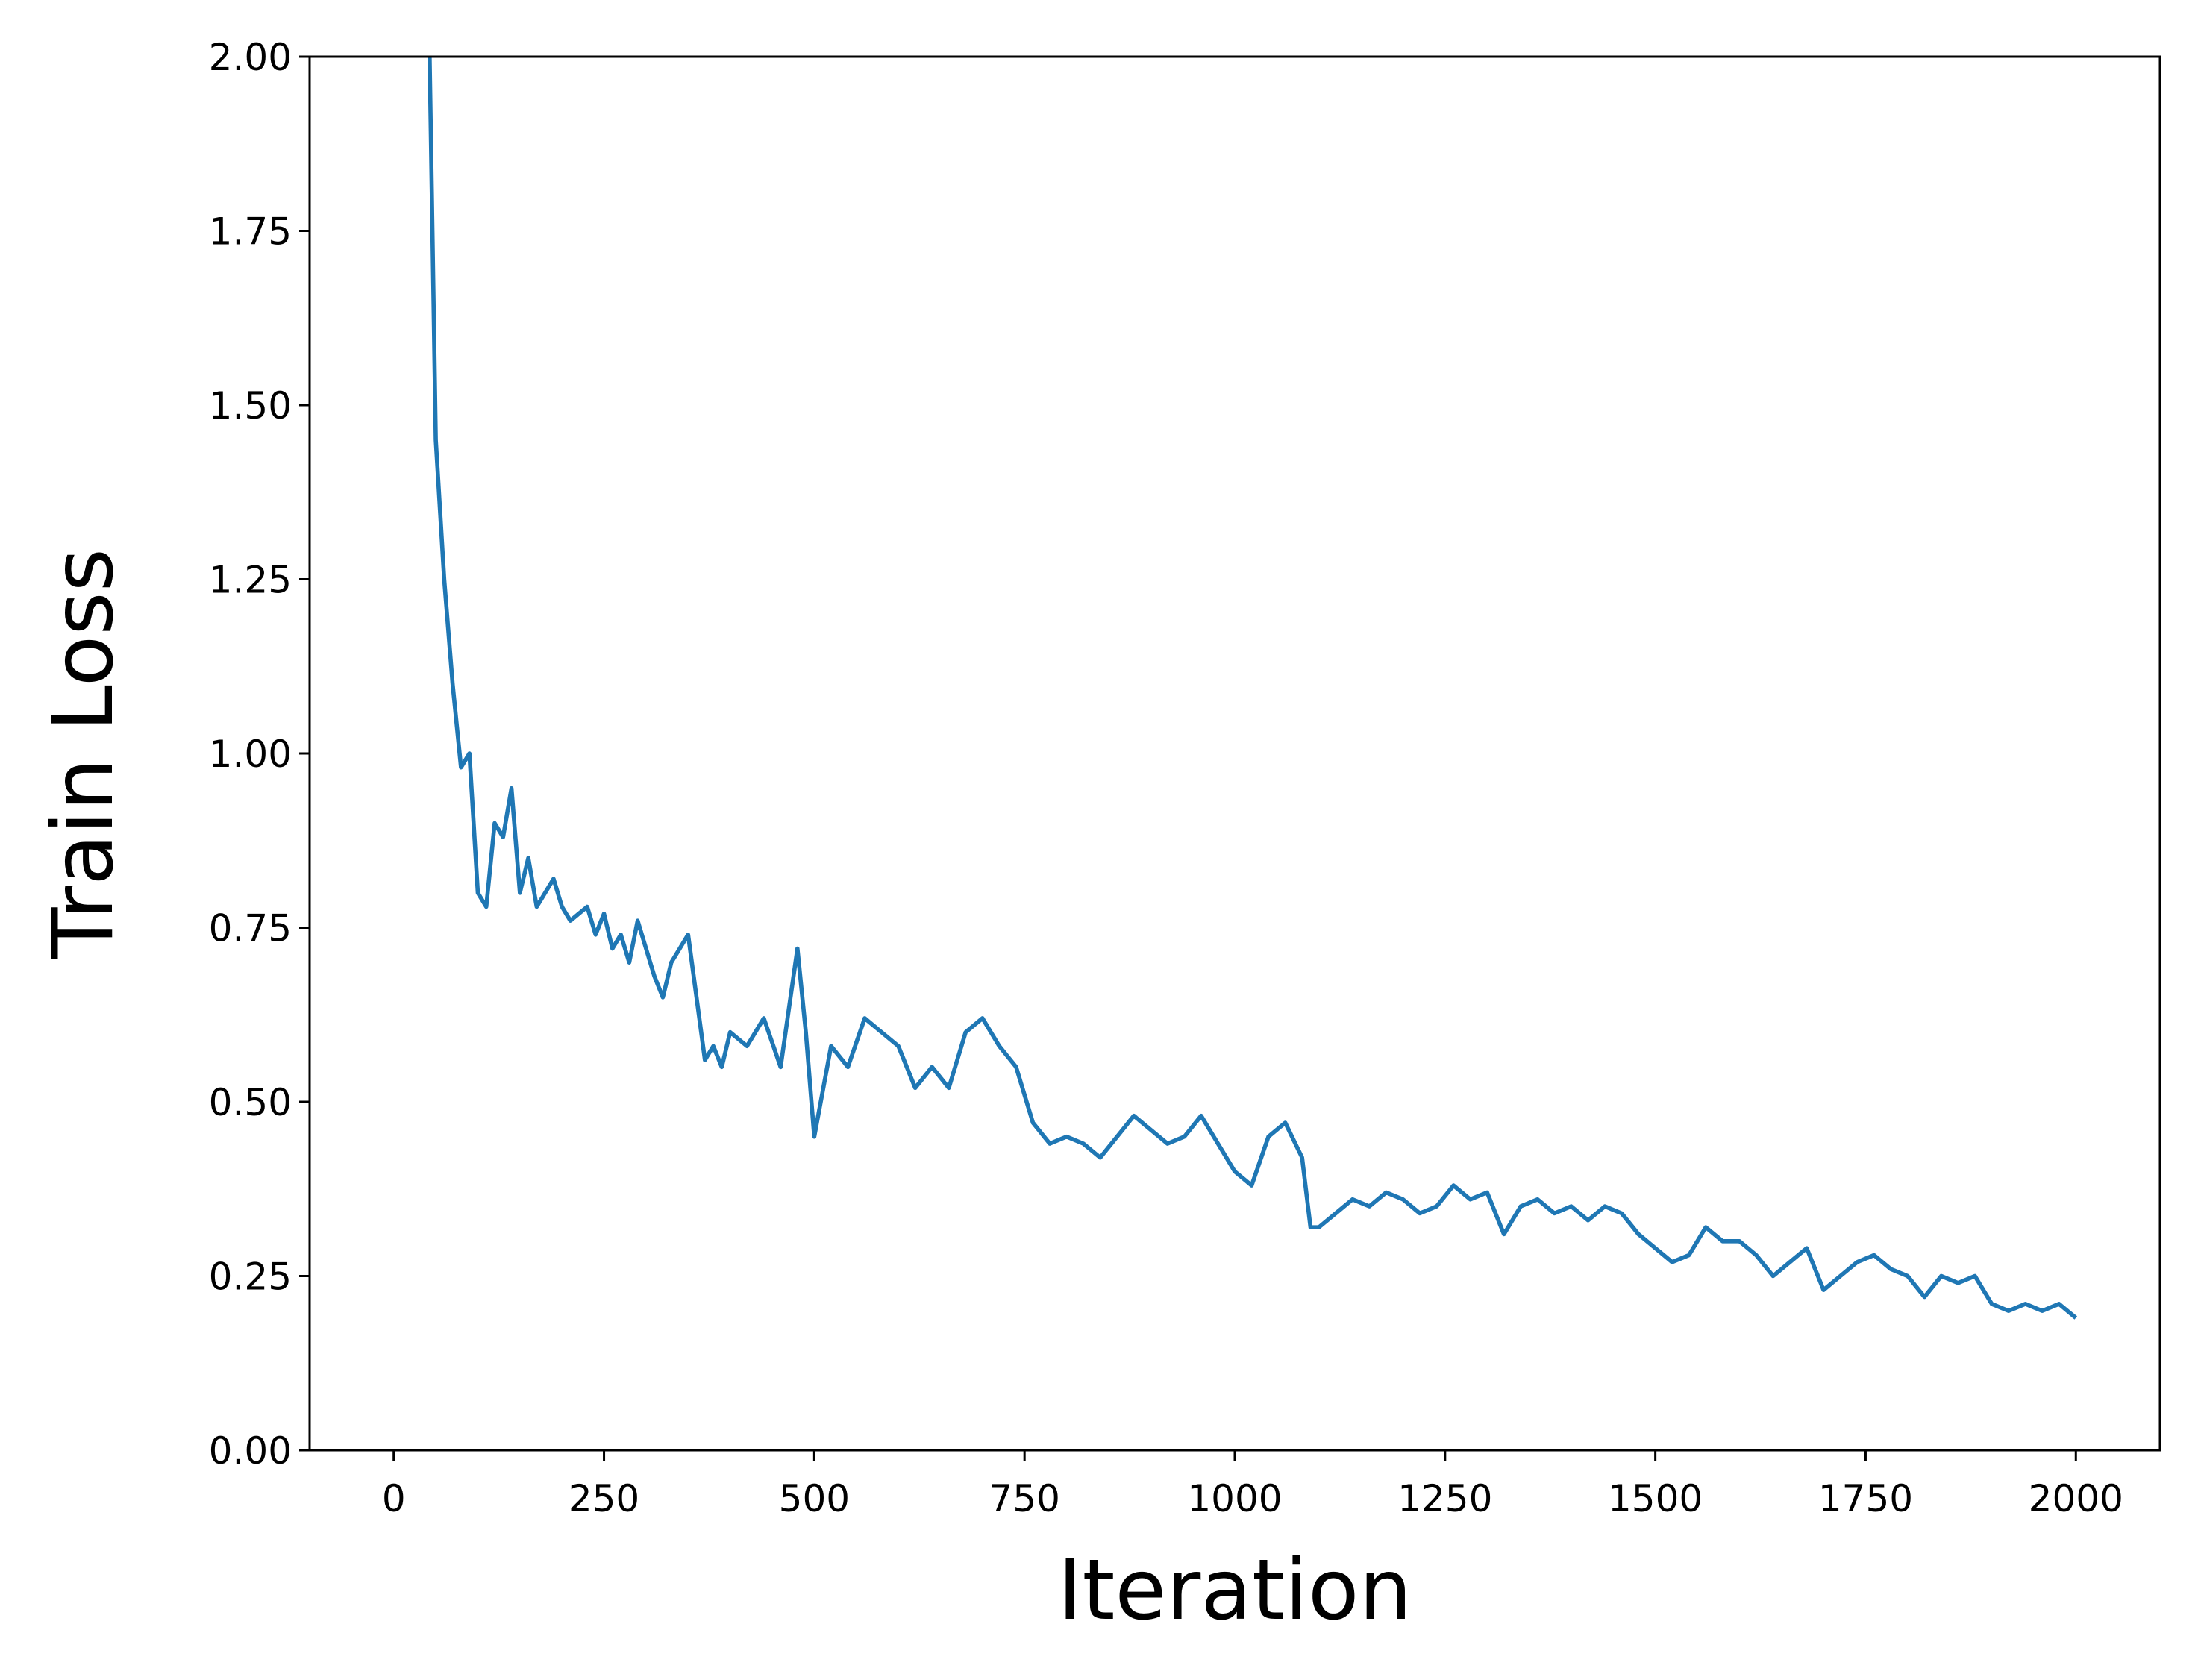 This screenshot has height=1680, width=2198. What do you see at coordinates (1444, 1498) in the screenshot?
I see `x-tick-label: 1250` at bounding box center [1444, 1498].